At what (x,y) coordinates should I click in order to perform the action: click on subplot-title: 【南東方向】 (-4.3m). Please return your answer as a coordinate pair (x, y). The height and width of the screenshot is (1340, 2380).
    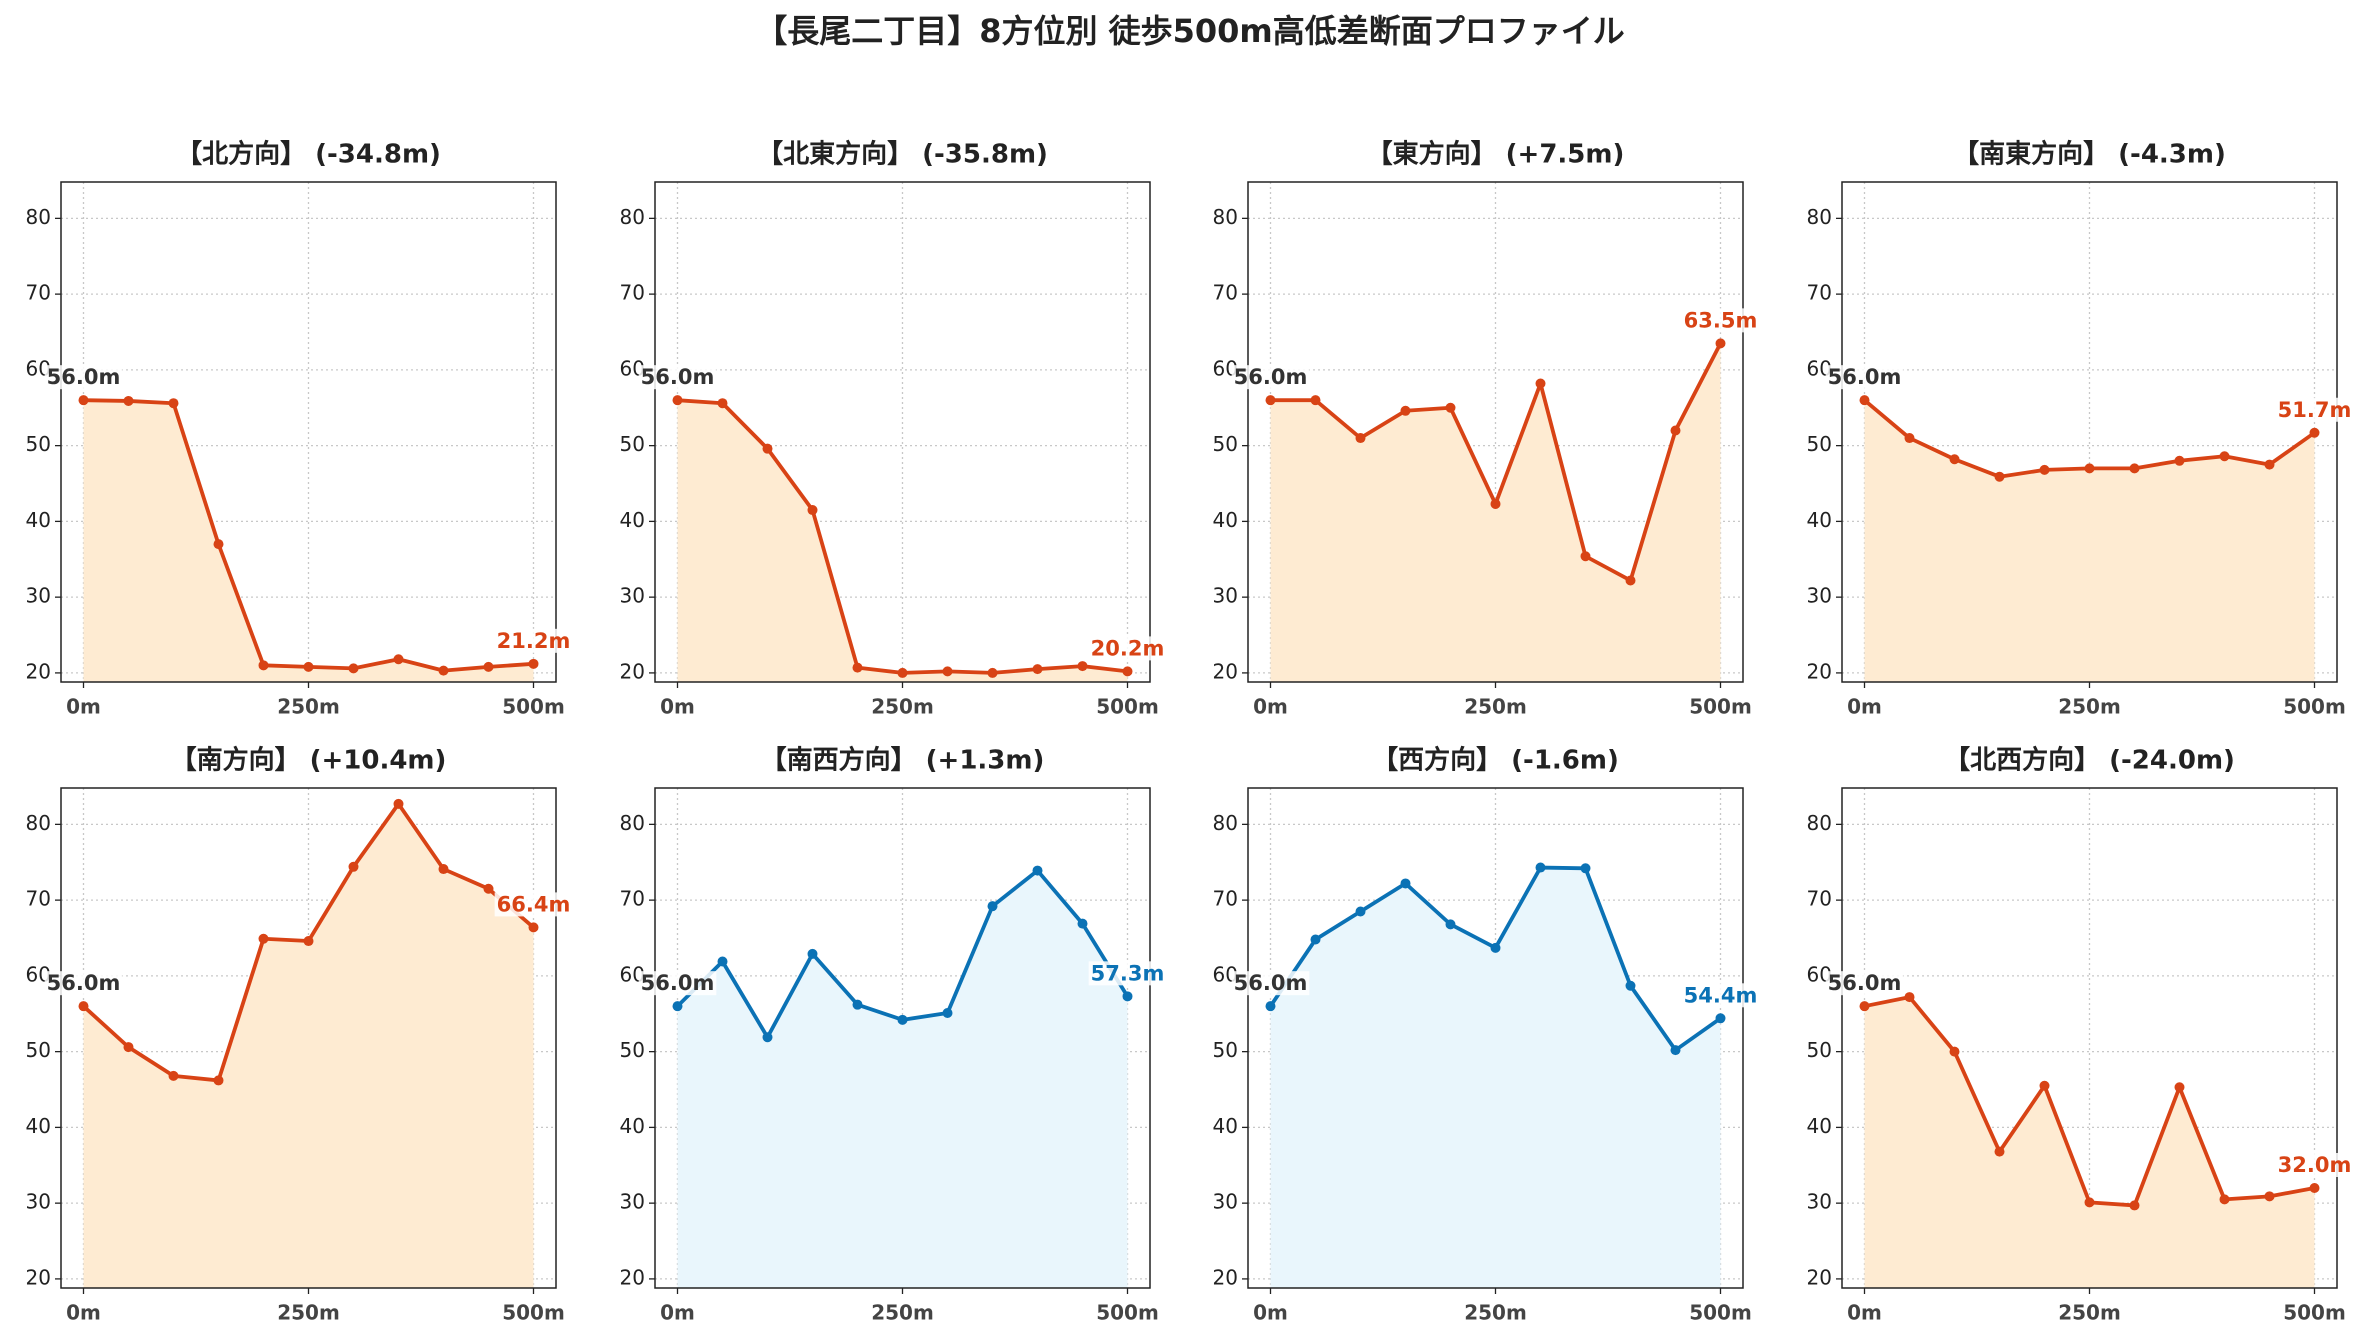
    Looking at the image, I should click on (2089, 154).